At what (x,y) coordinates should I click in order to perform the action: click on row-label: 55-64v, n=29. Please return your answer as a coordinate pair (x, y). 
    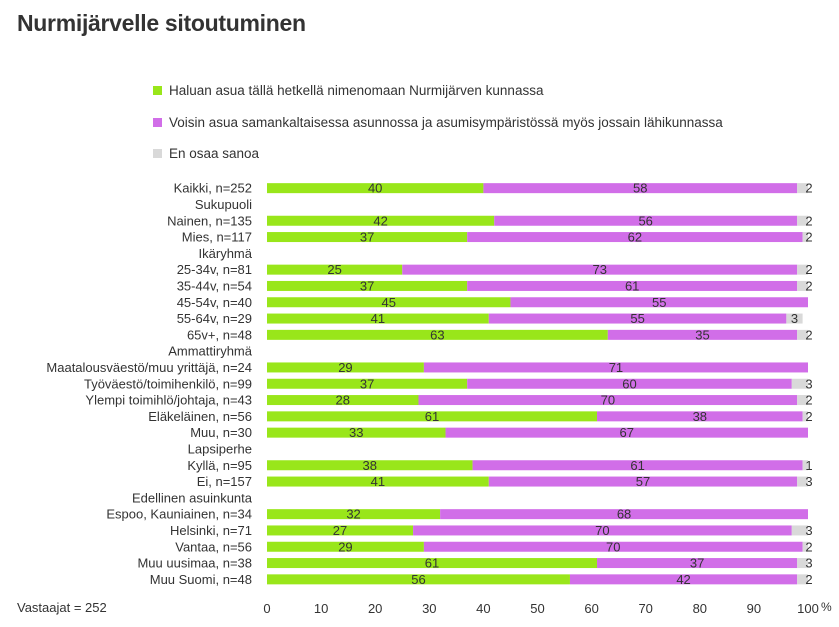
    Looking at the image, I should click on (214, 318).